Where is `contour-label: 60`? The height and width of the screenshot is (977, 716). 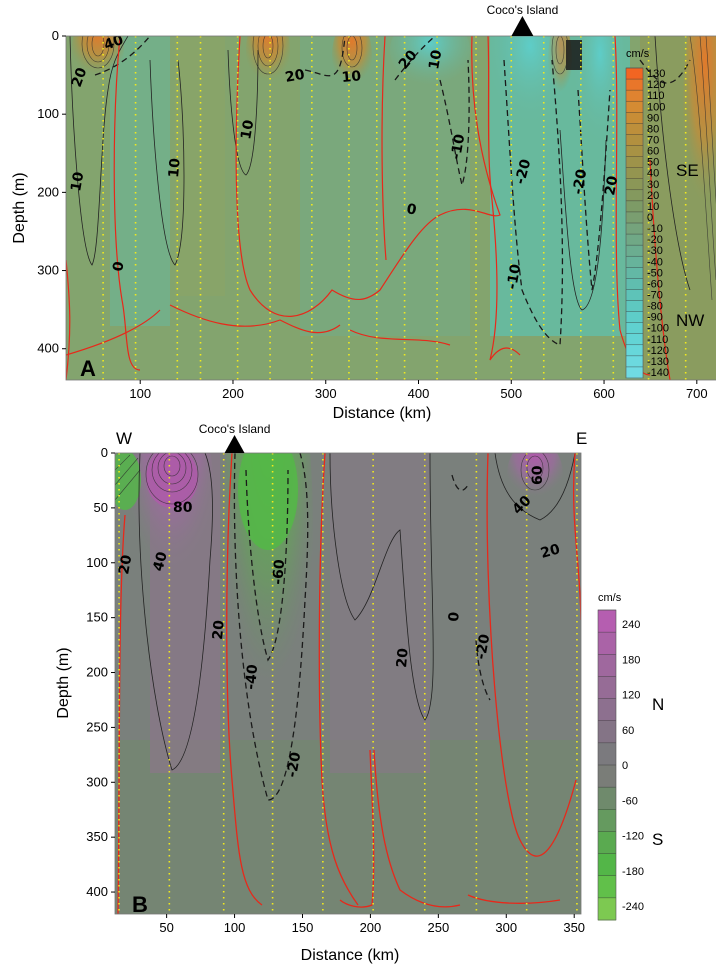 contour-label: 60 is located at coordinates (538, 475).